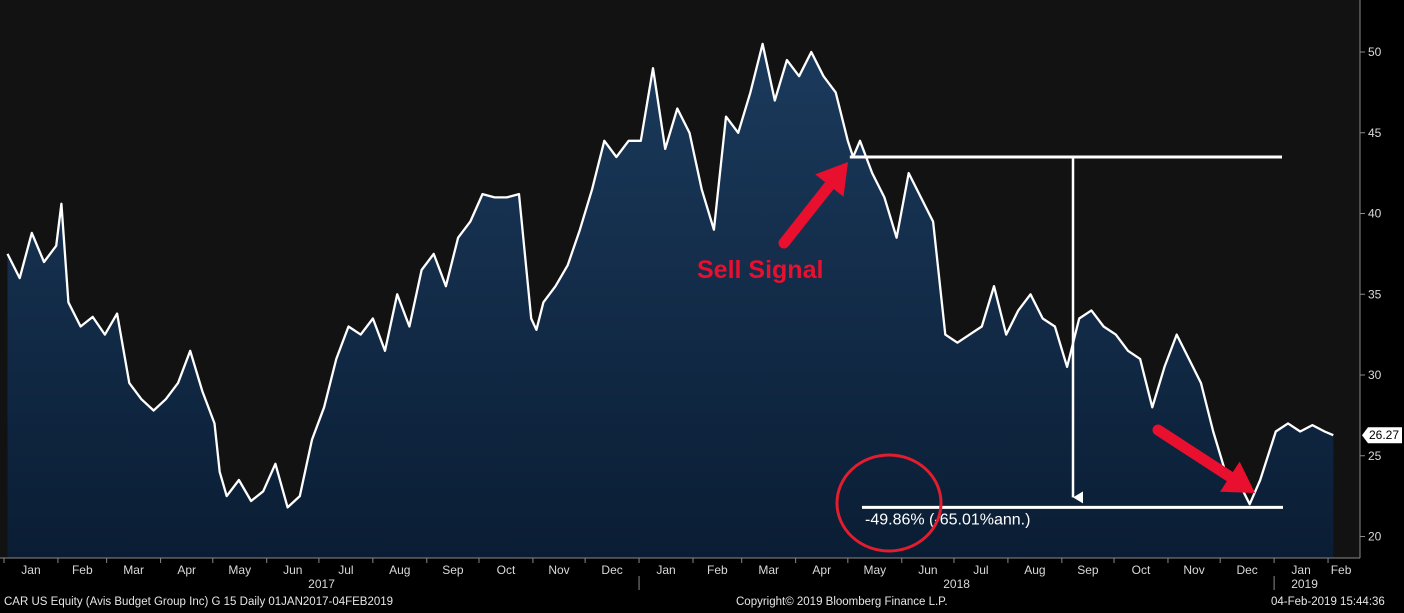 This screenshot has height=613, width=1404. What do you see at coordinates (1375, 537) in the screenshot?
I see `y-tick-label: 20` at bounding box center [1375, 537].